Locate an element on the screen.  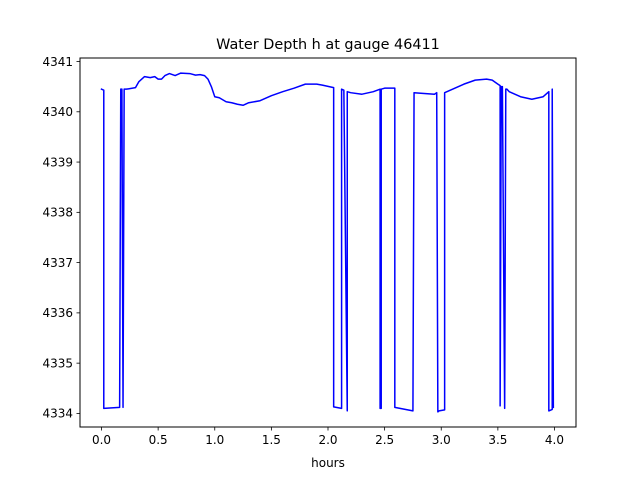
y-tick-label: 4336 is located at coordinates (57, 313).